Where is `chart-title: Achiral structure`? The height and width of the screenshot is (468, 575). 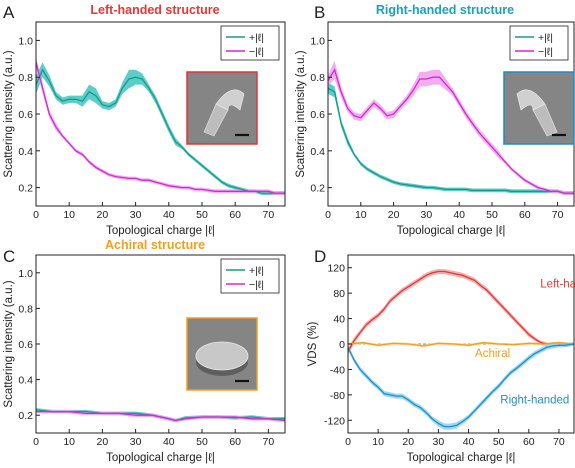
chart-title: Achiral structure is located at coordinates (155, 245).